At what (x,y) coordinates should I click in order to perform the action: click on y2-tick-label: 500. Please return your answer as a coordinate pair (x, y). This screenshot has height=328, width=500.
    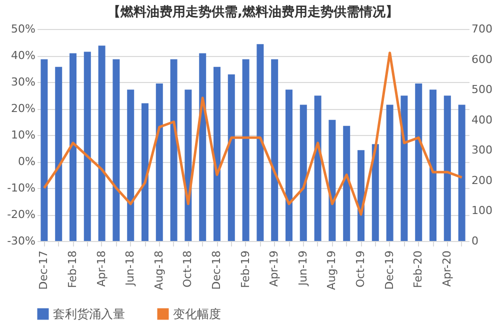
    Looking at the image, I should click on (482, 89).